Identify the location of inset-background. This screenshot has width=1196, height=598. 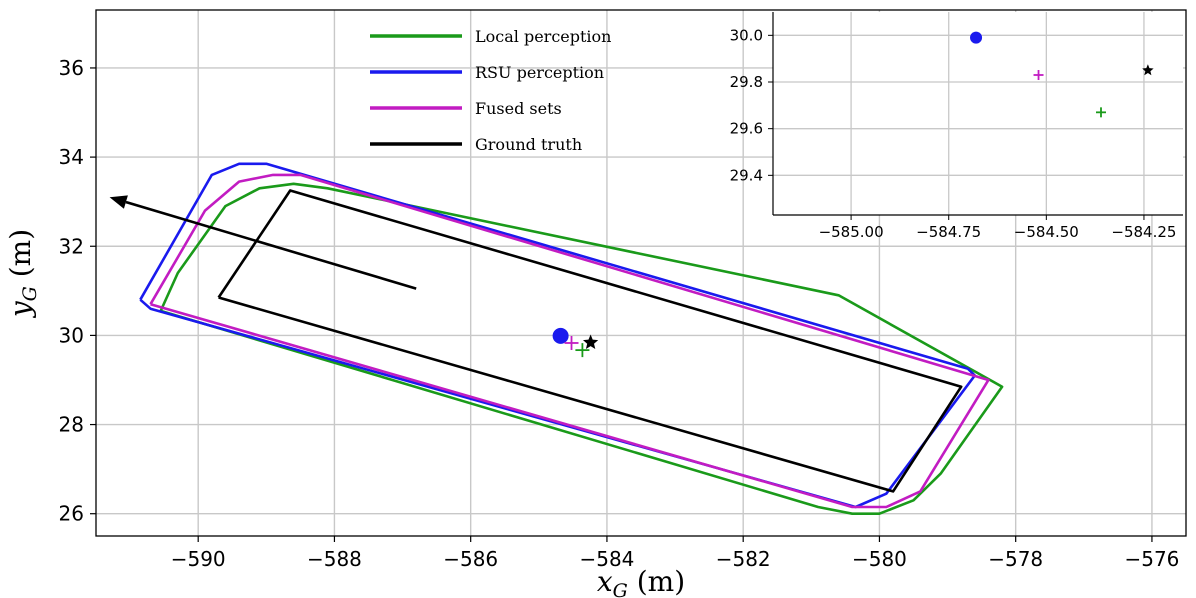
(978, 113).